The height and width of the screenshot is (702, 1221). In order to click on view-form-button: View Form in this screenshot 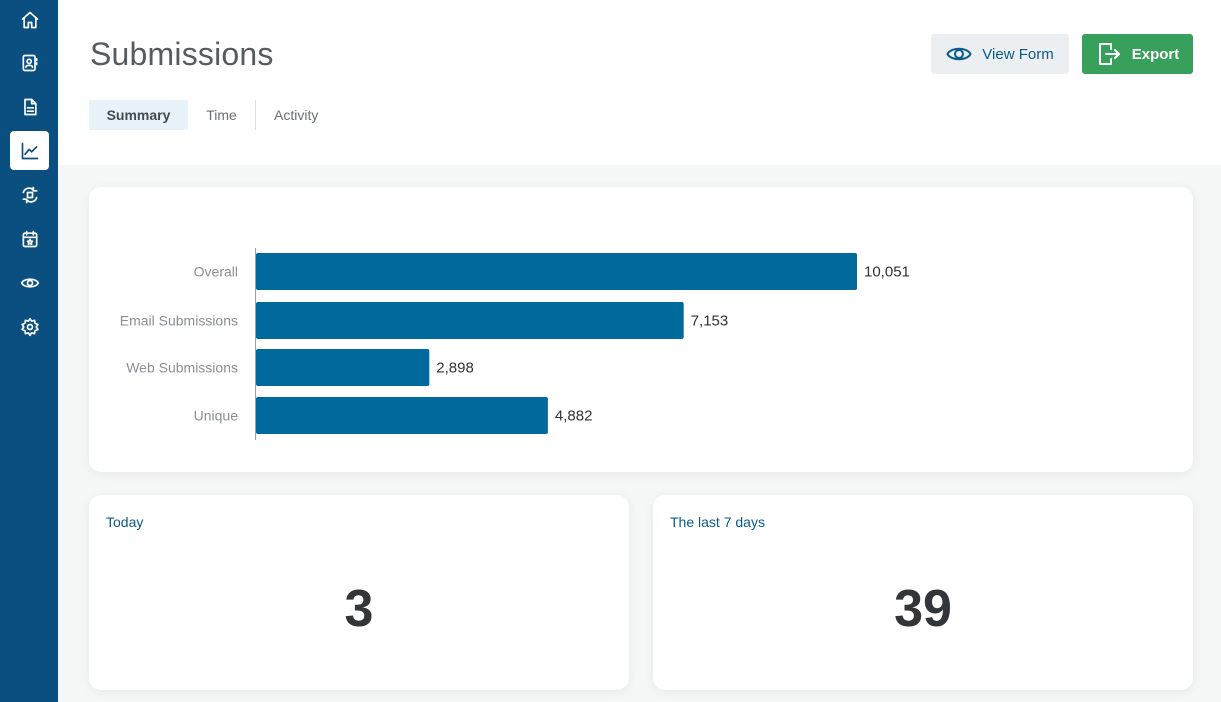, I will do `click(1000, 54)`.